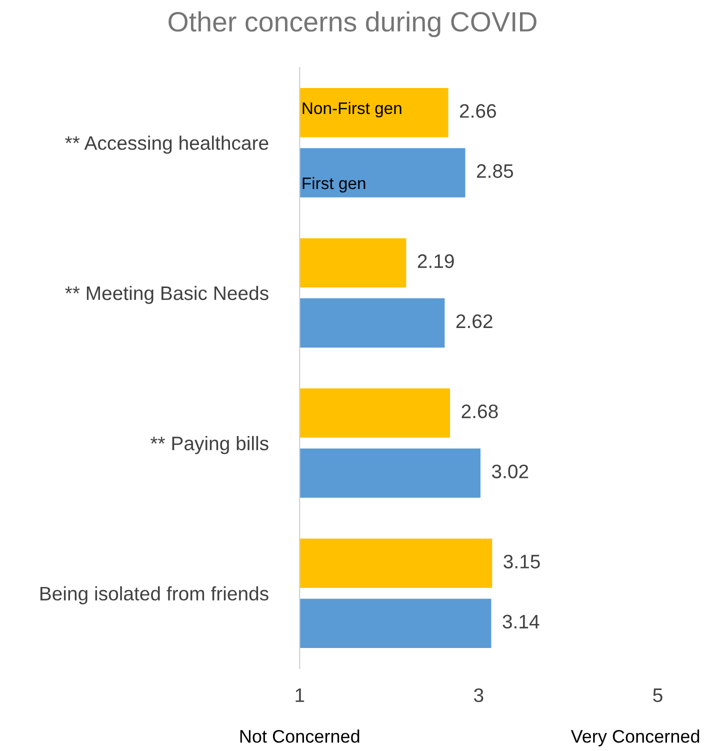 This screenshot has width=705, height=751. I want to click on data-label: 3.15, so click(522, 561).